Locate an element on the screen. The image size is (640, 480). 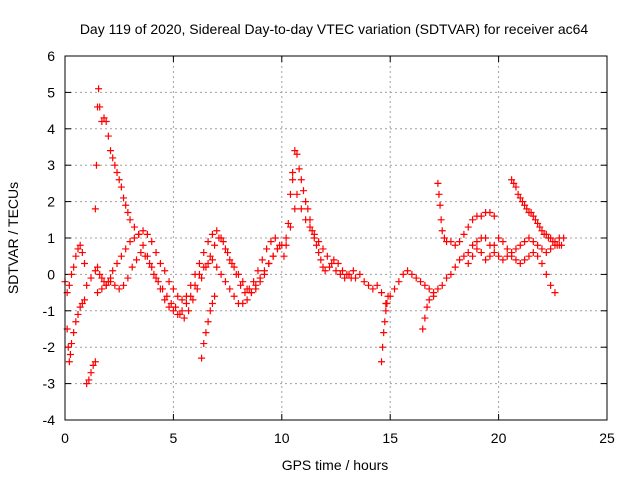
series-track-j is located at coordinates (426, 314).